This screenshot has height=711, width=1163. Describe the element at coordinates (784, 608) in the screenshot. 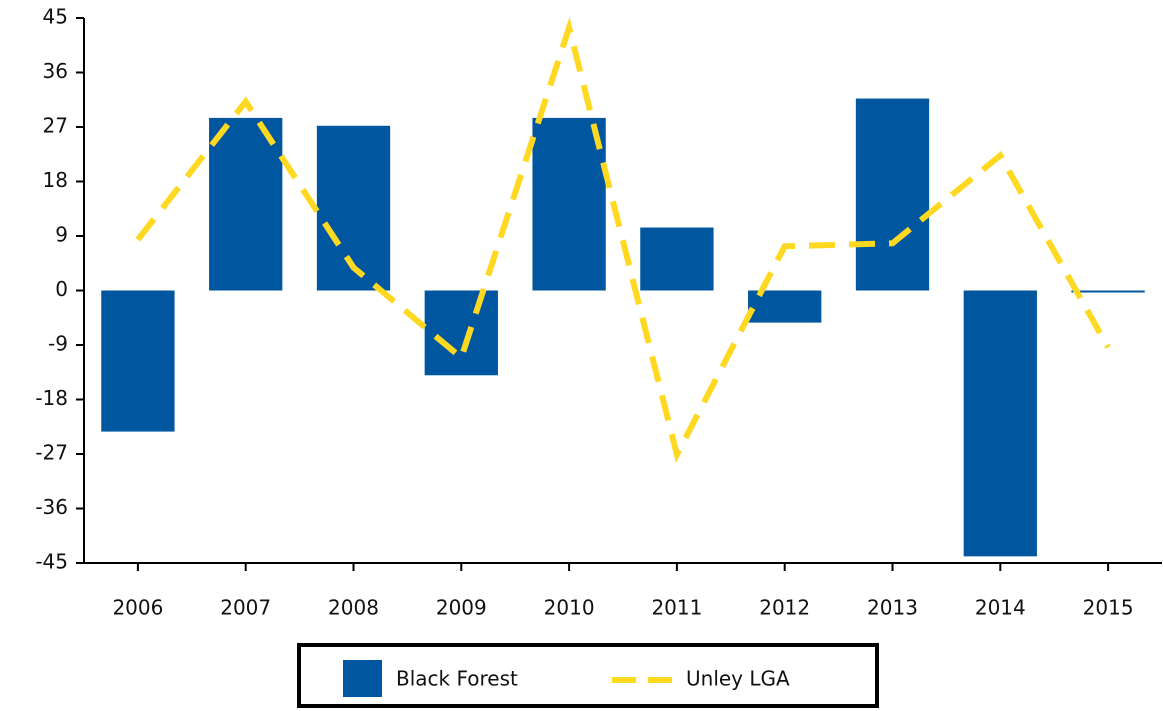

I see `x-tick-label: 2012` at that location.